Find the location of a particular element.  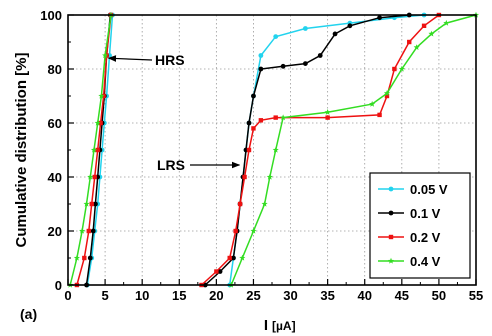

y-tick-label: 40 is located at coordinates (55, 177).